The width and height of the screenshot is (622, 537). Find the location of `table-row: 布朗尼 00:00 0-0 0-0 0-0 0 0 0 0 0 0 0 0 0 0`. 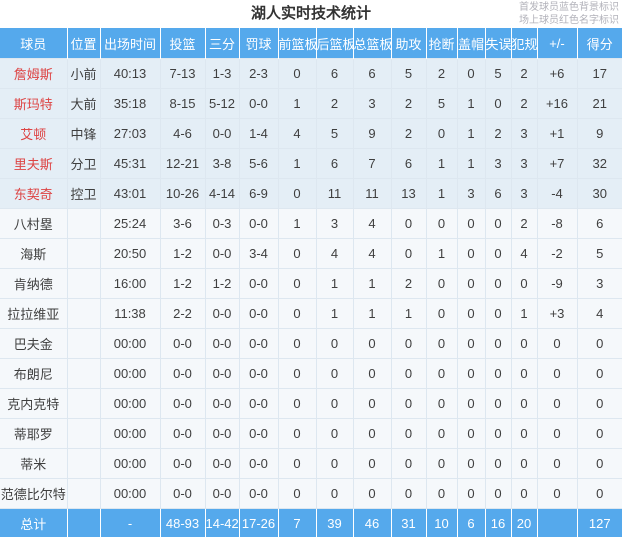

table-row: 布朗尼 00:00 0-0 0-0 0-0 0 0 0 0 0 0 0 0 0 0 is located at coordinates (311, 373).